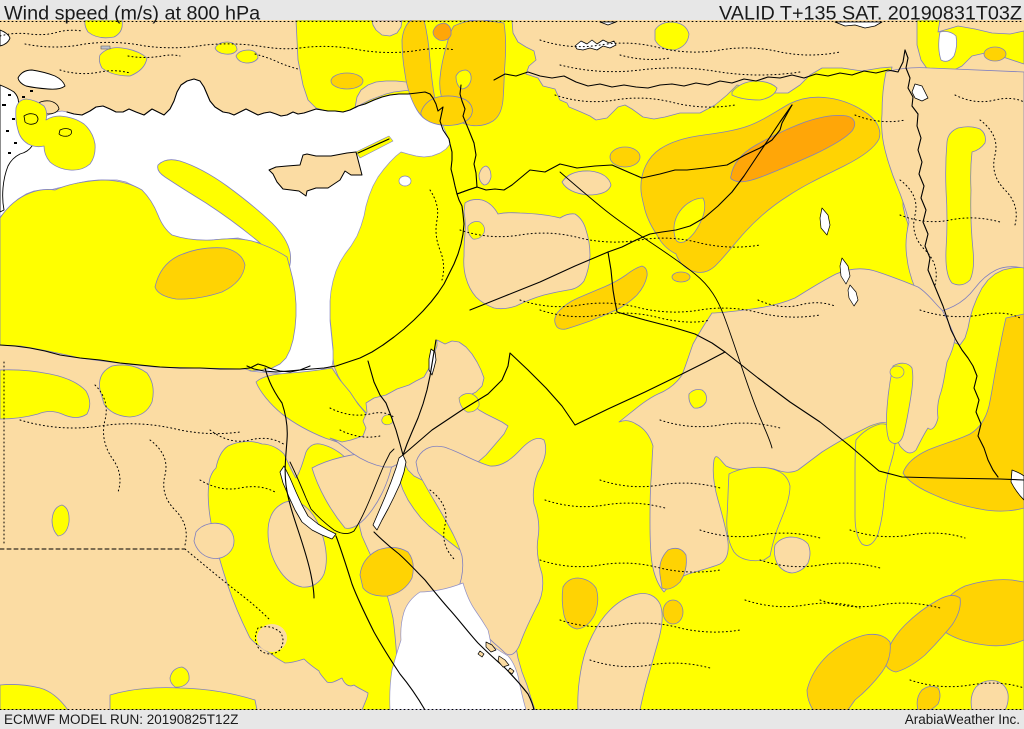 This screenshot has height=729, width=1024. What do you see at coordinates (132, 14) in the screenshot?
I see `svg-text: Wind speed (m/s) at 800 hPa` at bounding box center [132, 14].